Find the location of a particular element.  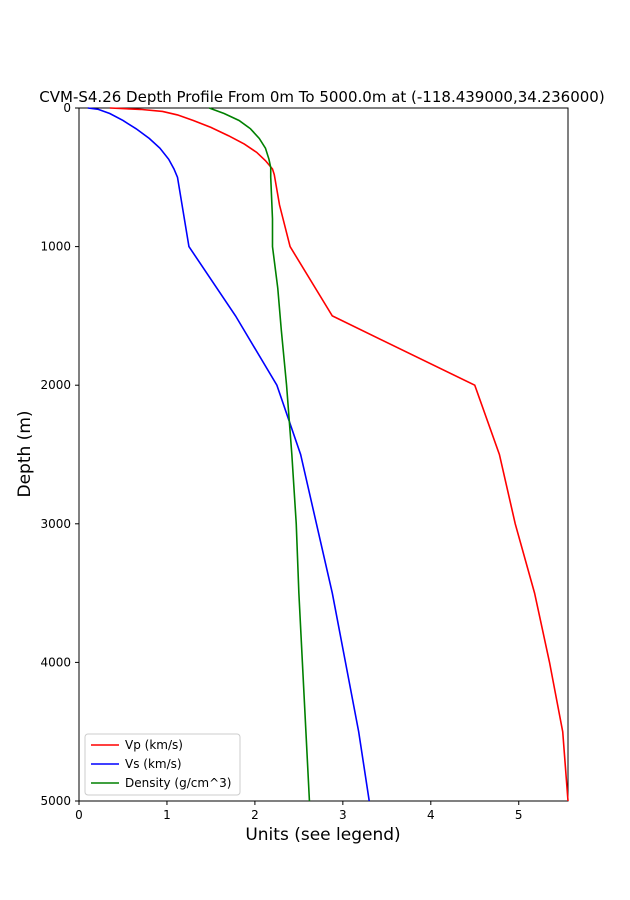

x-tick-label-2: 2 is located at coordinates (255, 815).